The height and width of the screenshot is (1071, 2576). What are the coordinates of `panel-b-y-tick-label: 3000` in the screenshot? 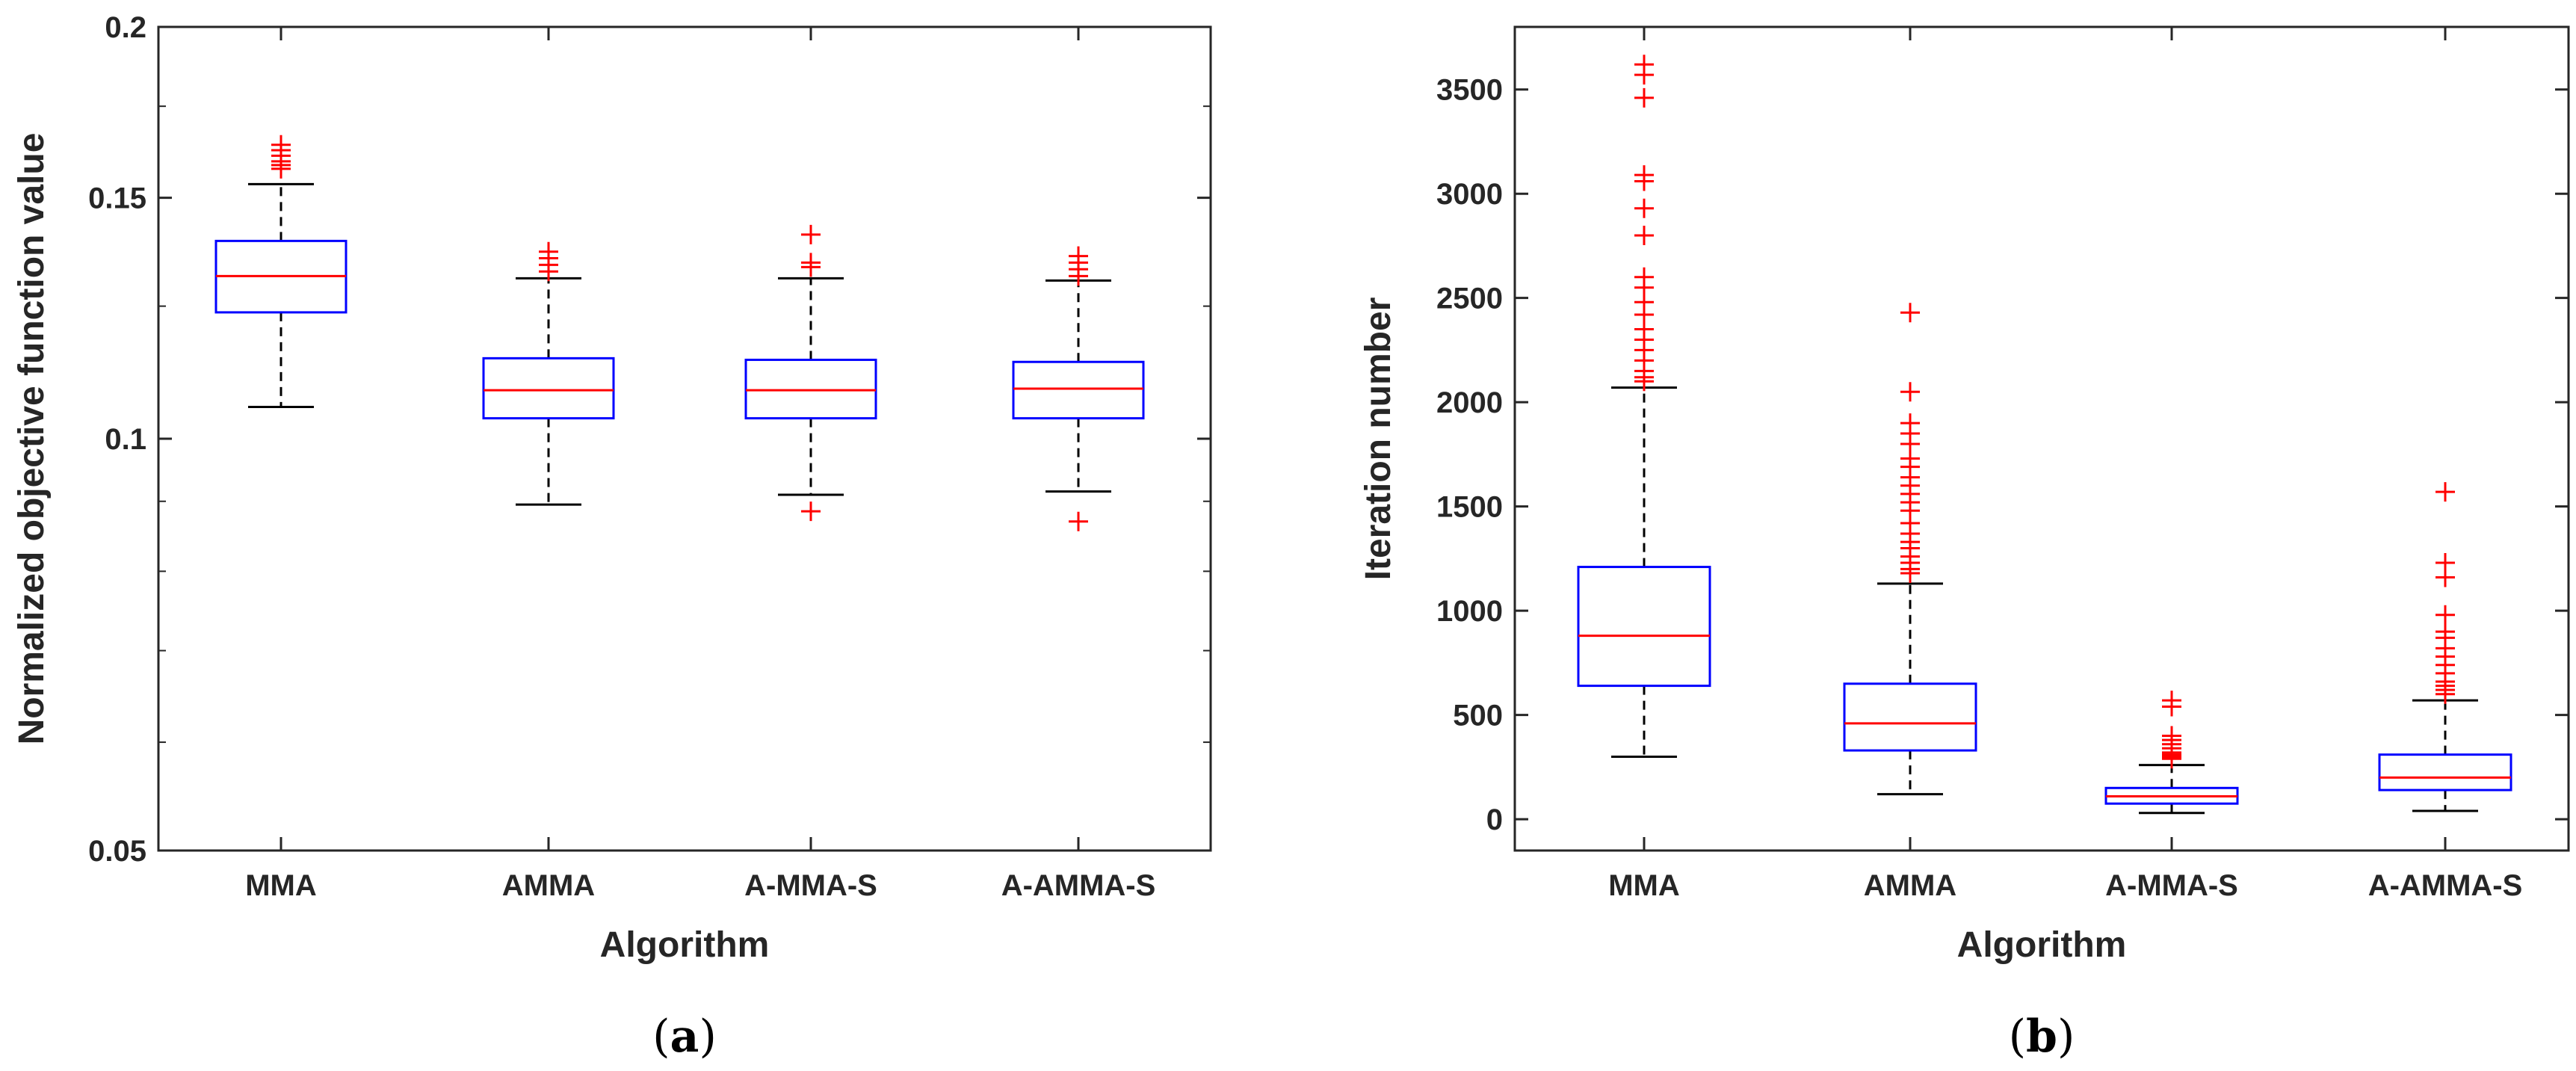 It's located at (1469, 194).